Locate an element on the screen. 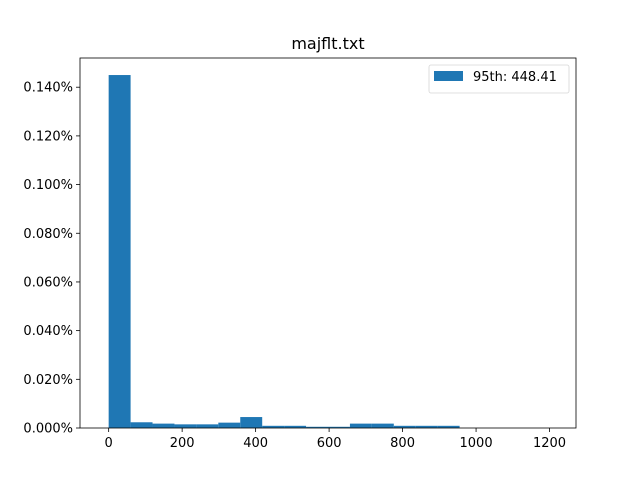  x-tick-label: 200 is located at coordinates (182, 443).